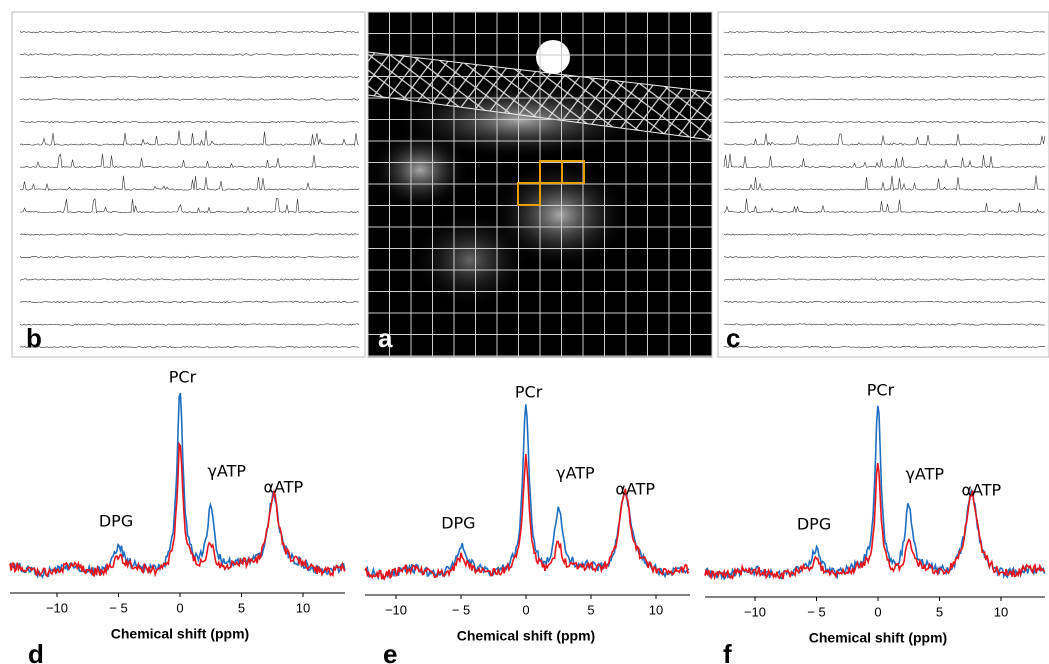 This screenshot has height=664, width=1049. Describe the element at coordinates (733, 338) in the screenshot. I see `panel-letter: c` at that location.